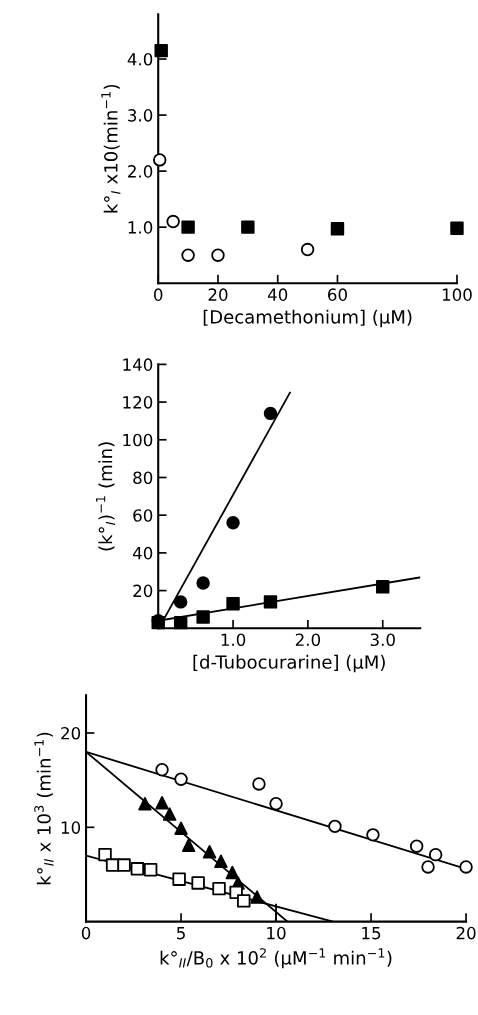  Describe the element at coordinates (105, 496) in the screenshot. I see `y-axis-title: (k°$_{I}$)$^{−1}$ (min)` at that location.